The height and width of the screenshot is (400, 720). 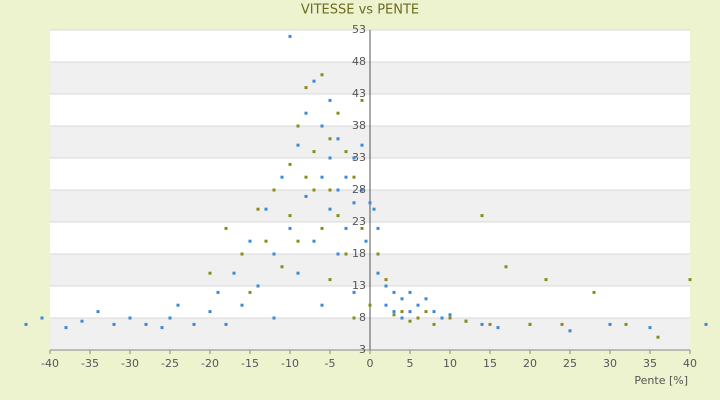 What do you see at coordinates (359, 157) in the screenshot?
I see `y-tick-label: 33` at bounding box center [359, 157].